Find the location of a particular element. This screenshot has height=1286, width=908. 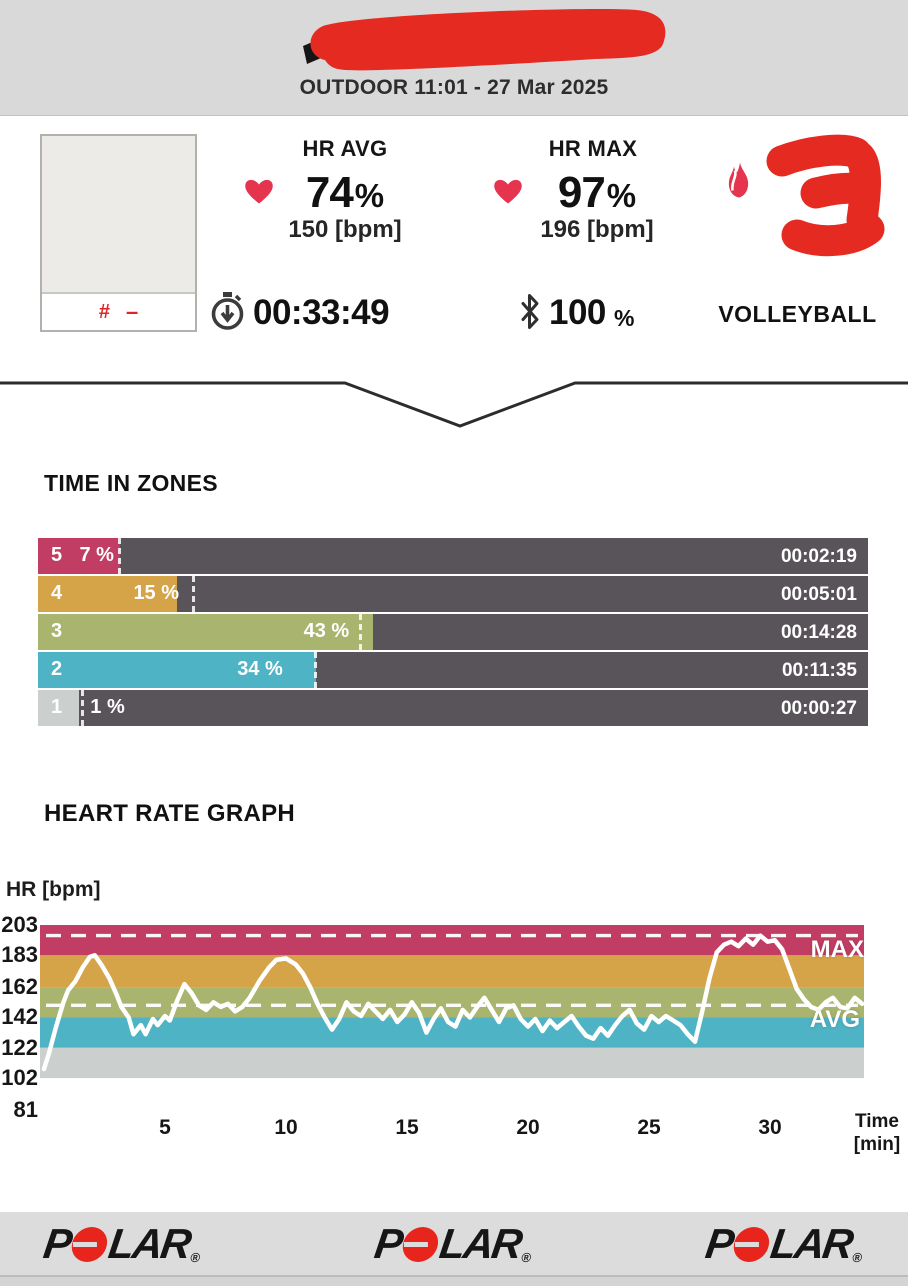

y-axis-tick: 162 is located at coordinates (19, 987).